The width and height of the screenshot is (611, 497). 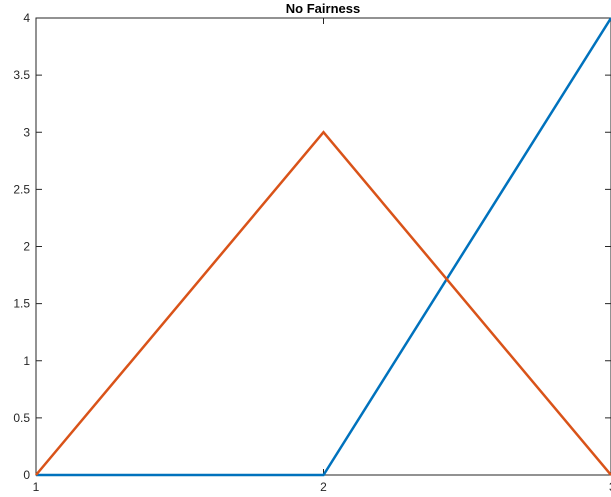 I want to click on y-tick-label: 1.5, so click(x=21, y=304).